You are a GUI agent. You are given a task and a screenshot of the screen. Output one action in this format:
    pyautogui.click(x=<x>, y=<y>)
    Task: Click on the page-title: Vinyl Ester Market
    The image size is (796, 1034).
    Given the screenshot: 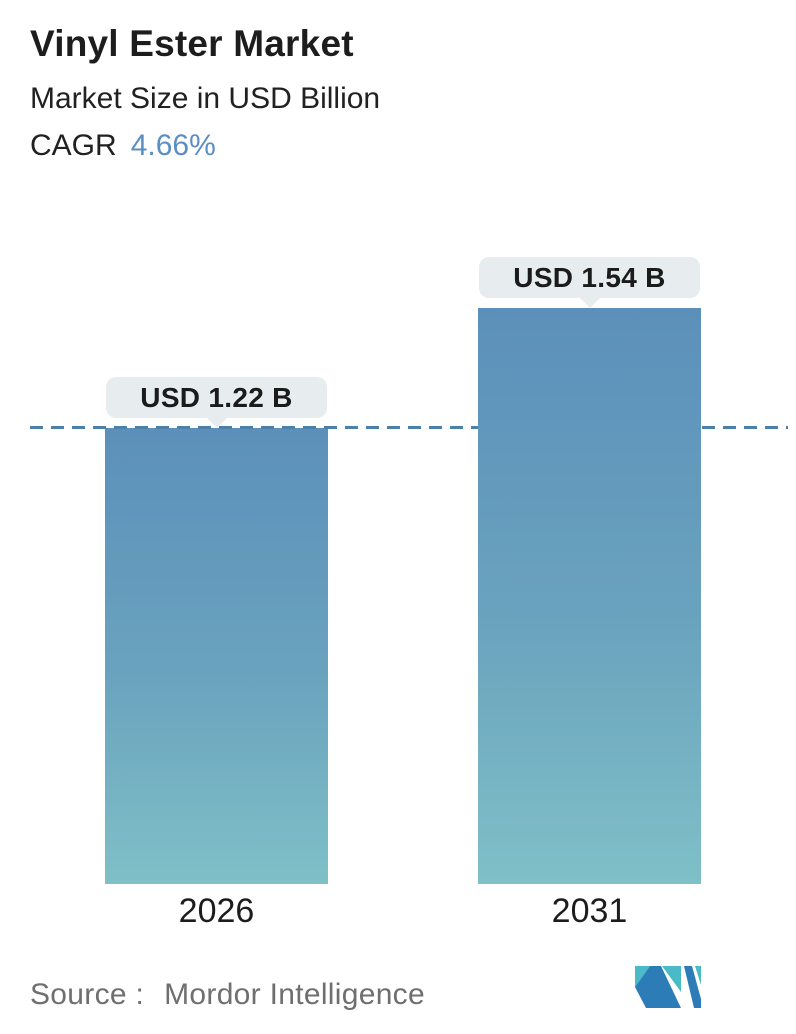 What is the action you would take?
    pyautogui.click(x=192, y=43)
    